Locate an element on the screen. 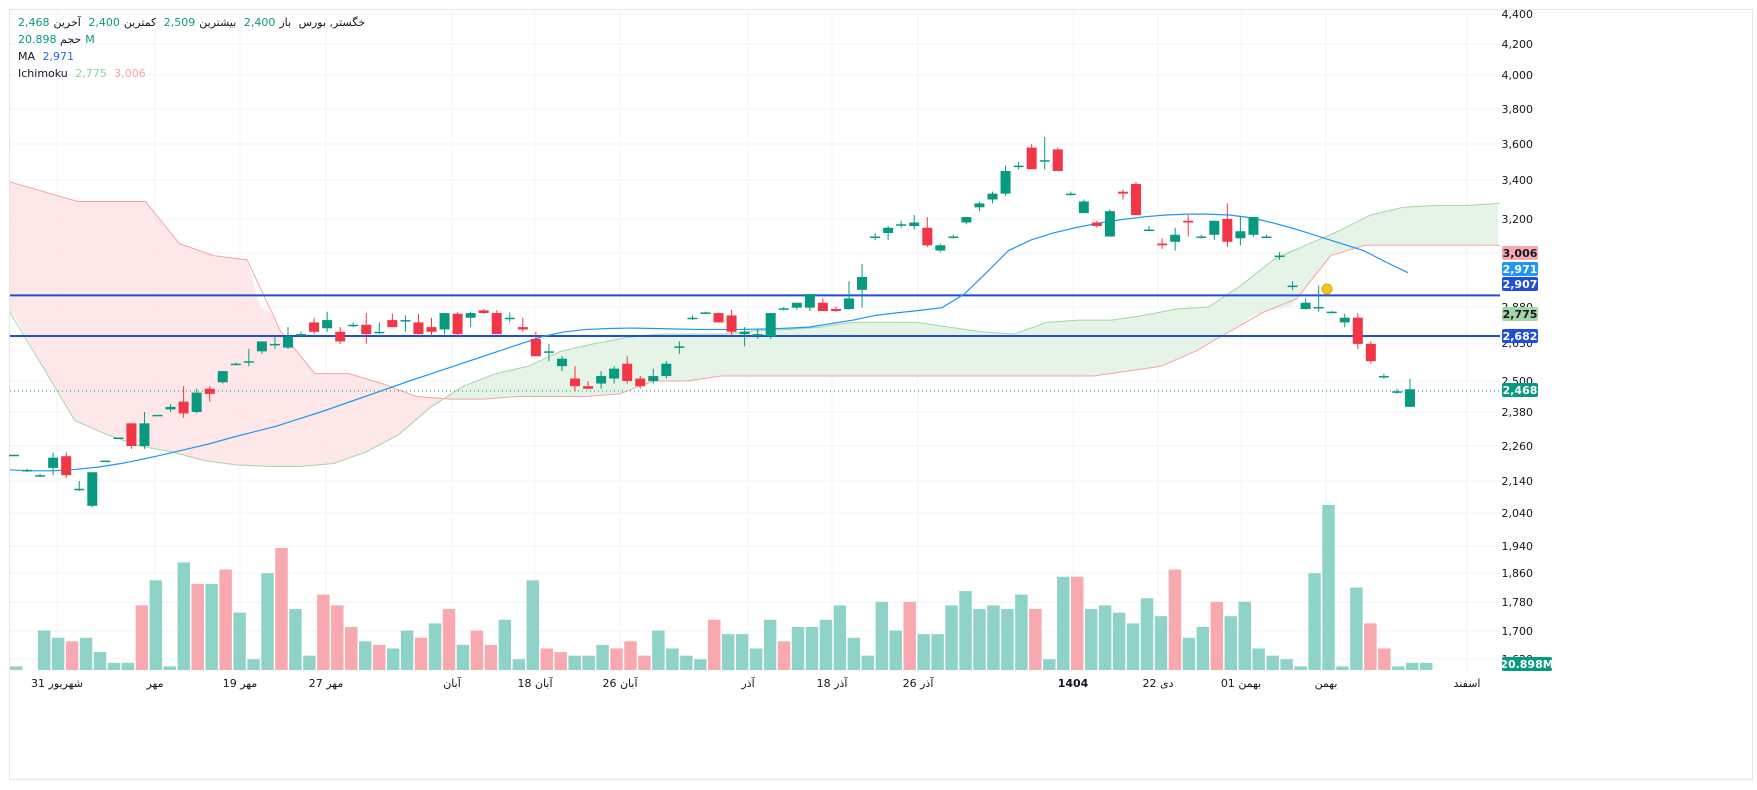 Image resolution: width=1757 pixels, height=790 pixels. price-label-text: 20.898M is located at coordinates (1526, 664).